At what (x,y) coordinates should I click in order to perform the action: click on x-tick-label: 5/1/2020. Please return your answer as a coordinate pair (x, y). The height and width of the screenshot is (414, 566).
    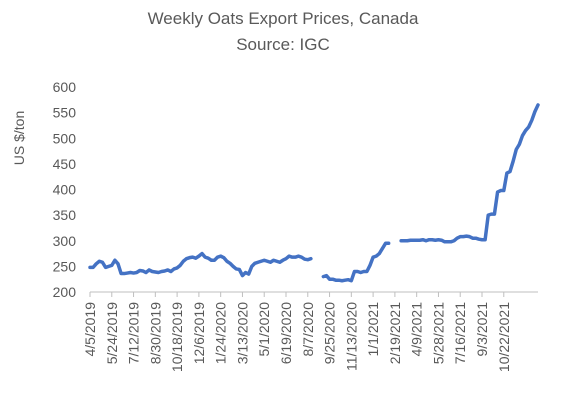
    Looking at the image, I should click on (264, 329).